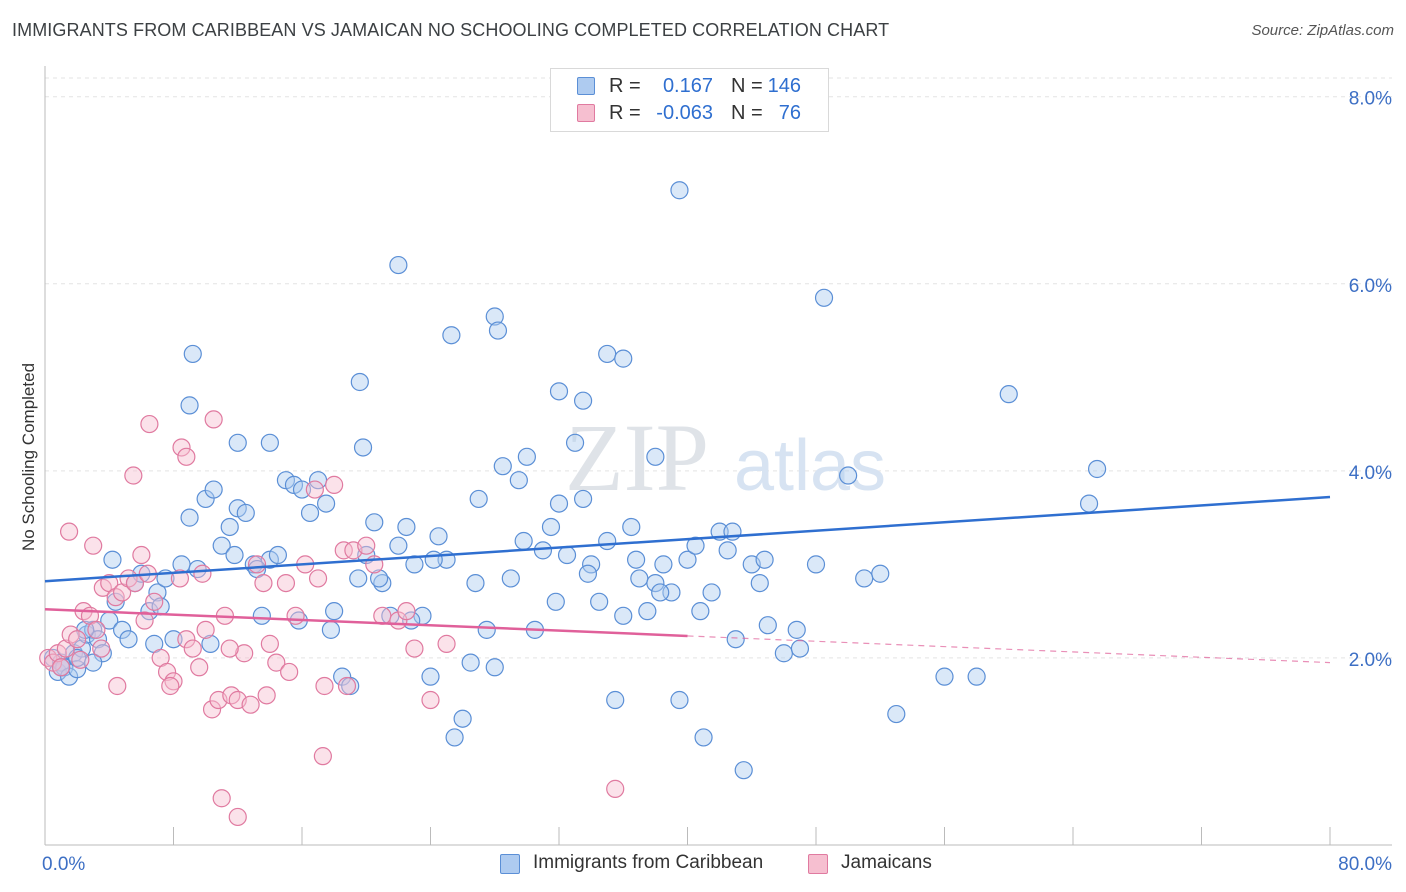 The height and width of the screenshot is (892, 1406). What do you see at coordinates (648, 862) in the screenshot?
I see `legend-label: Immigrants from Caribbean` at bounding box center [648, 862].